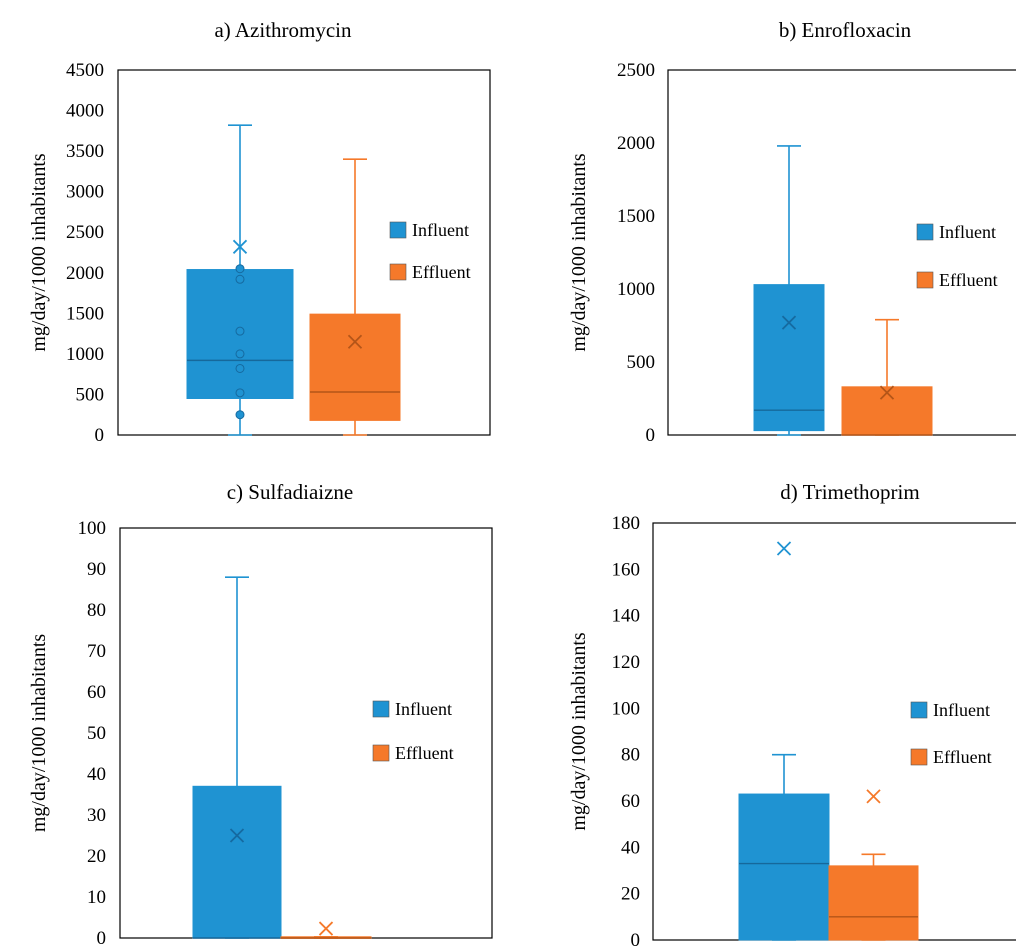 Image resolution: width=1016 pixels, height=949 pixels. I want to click on y-tick-label: 4500, so click(85, 70).